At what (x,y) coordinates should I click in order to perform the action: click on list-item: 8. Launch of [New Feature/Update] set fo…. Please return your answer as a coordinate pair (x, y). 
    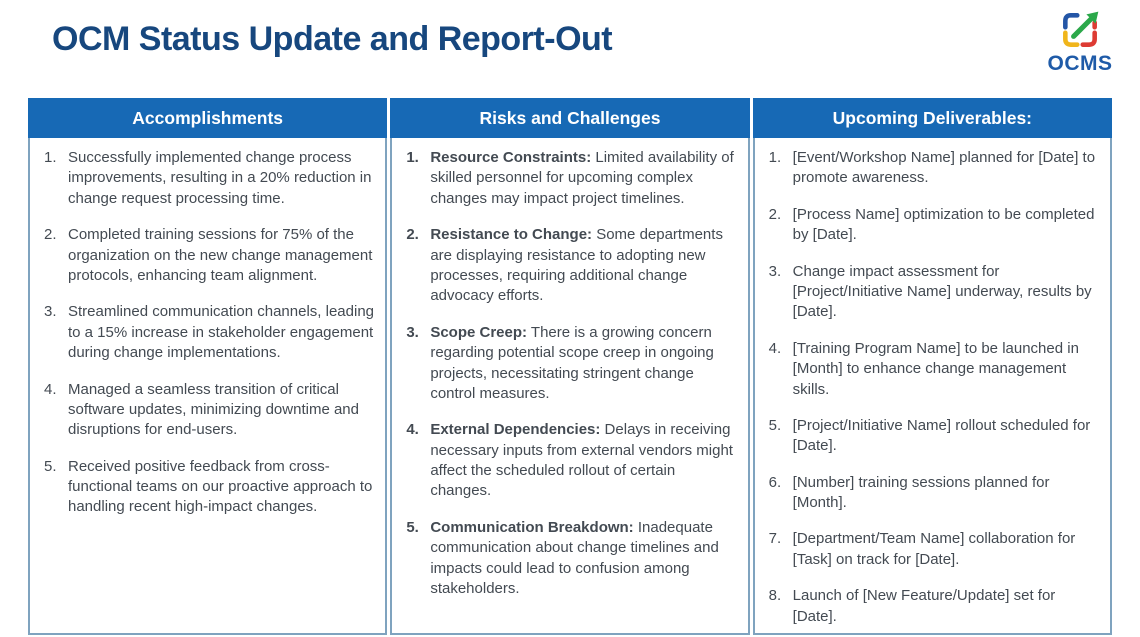
    Looking at the image, I should click on (933, 606).